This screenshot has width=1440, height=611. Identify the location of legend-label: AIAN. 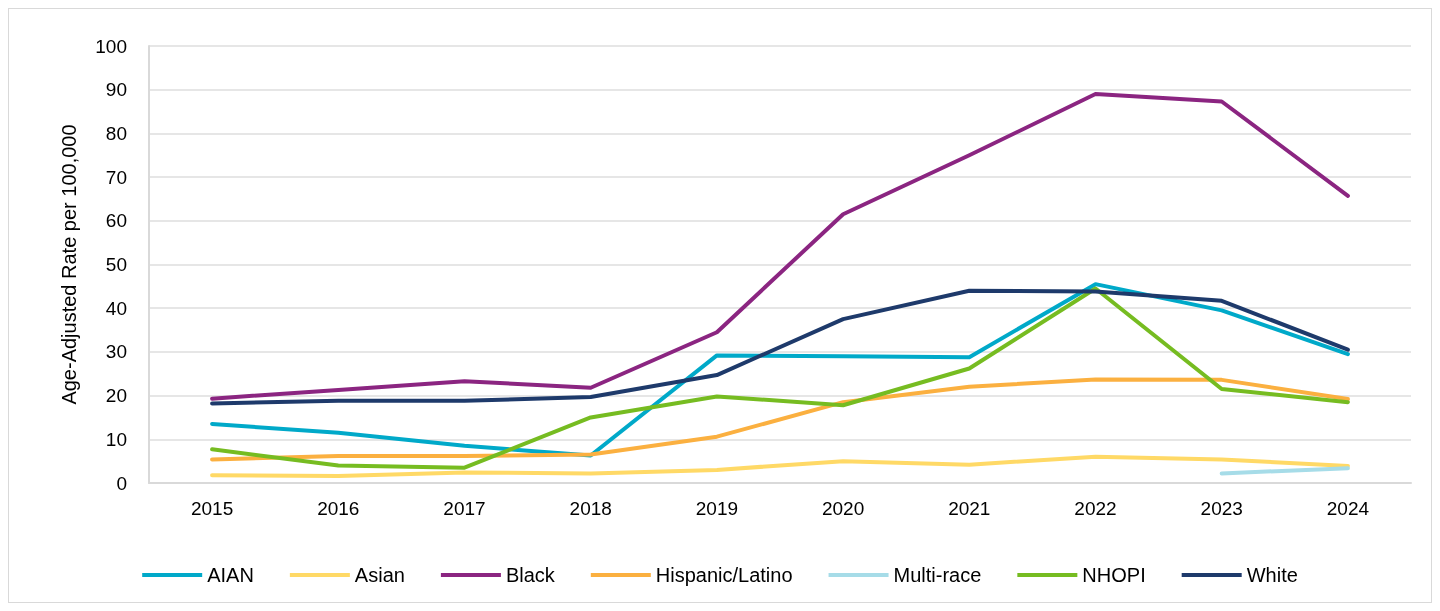
(230, 575).